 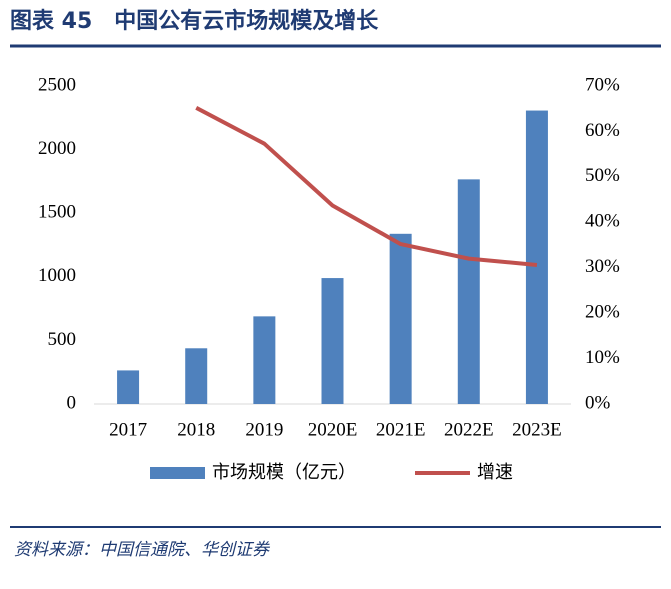 I want to click on legend-label: 增速, so click(x=495, y=472).